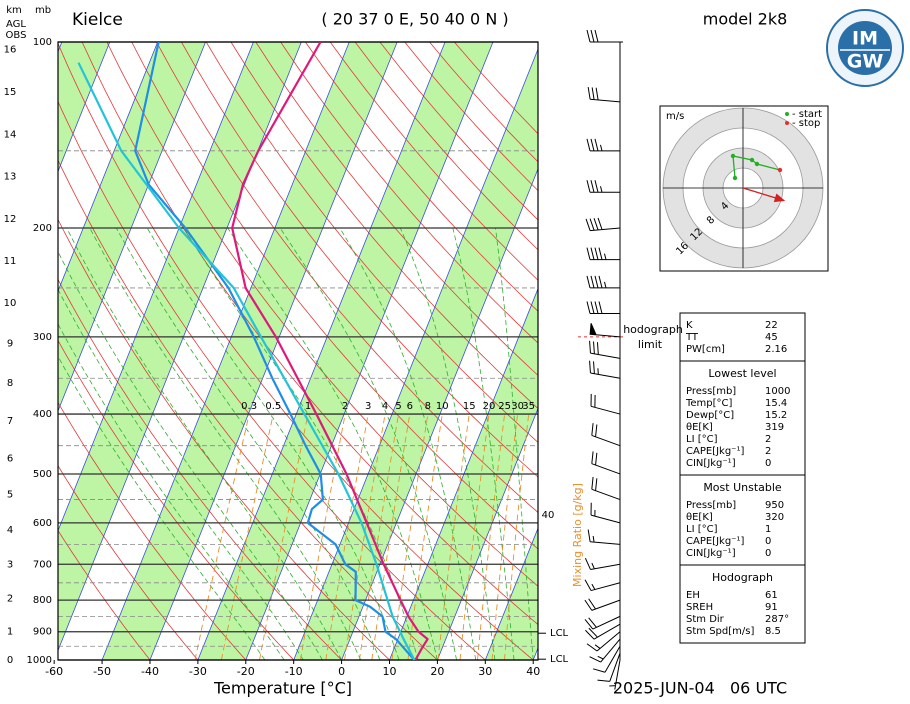  Describe the element at coordinates (10, 530) in the screenshot. I see `height-tick-label: 4` at that location.